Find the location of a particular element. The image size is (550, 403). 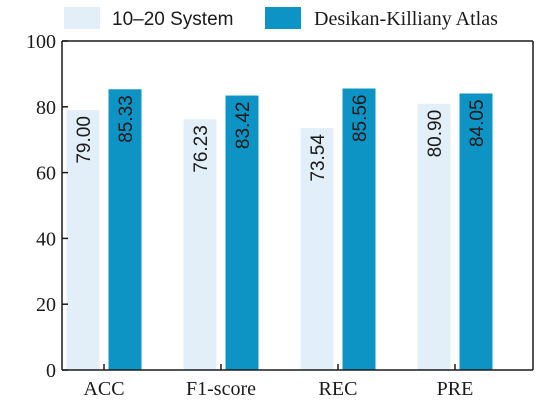

legend-swatch-10-20-system is located at coordinates (82, 18).